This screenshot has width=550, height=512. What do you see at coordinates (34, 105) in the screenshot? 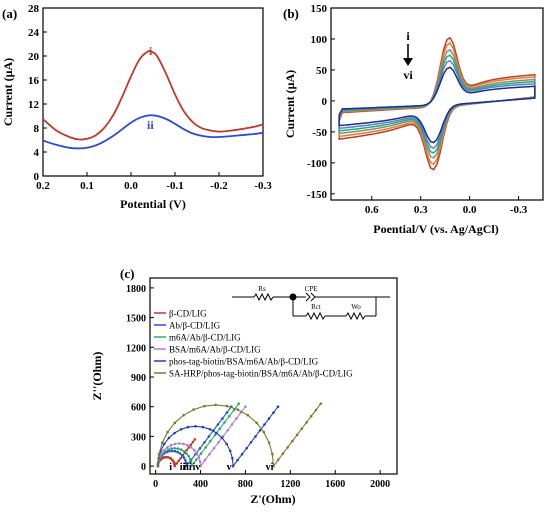
I see `panel-a-y-tick-label: 12` at bounding box center [34, 105].